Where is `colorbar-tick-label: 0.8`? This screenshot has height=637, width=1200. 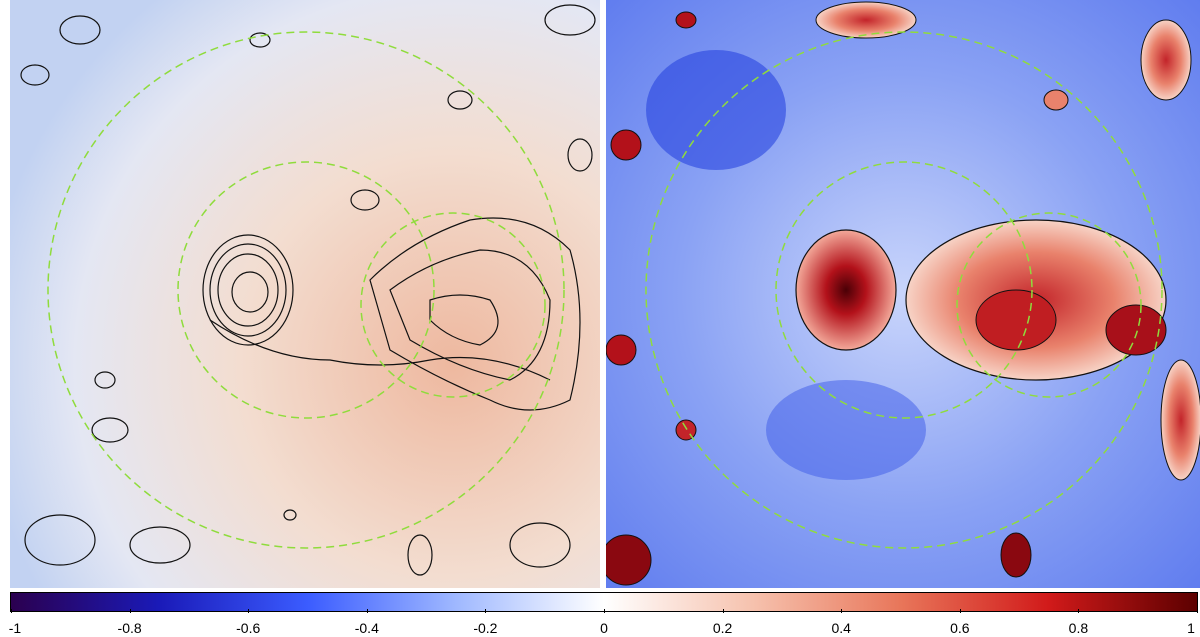
colorbar-tick-label: 0.8 is located at coordinates (1078, 628).